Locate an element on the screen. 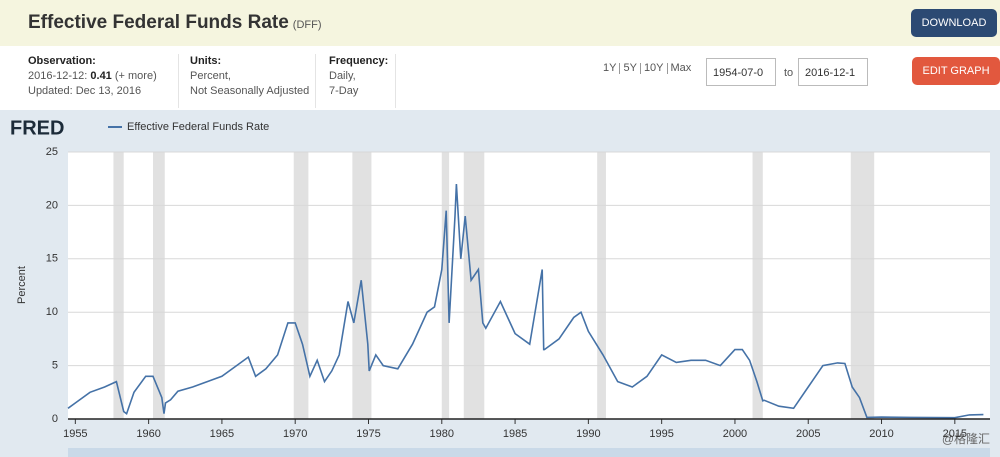  label: Units: is located at coordinates (206, 61).